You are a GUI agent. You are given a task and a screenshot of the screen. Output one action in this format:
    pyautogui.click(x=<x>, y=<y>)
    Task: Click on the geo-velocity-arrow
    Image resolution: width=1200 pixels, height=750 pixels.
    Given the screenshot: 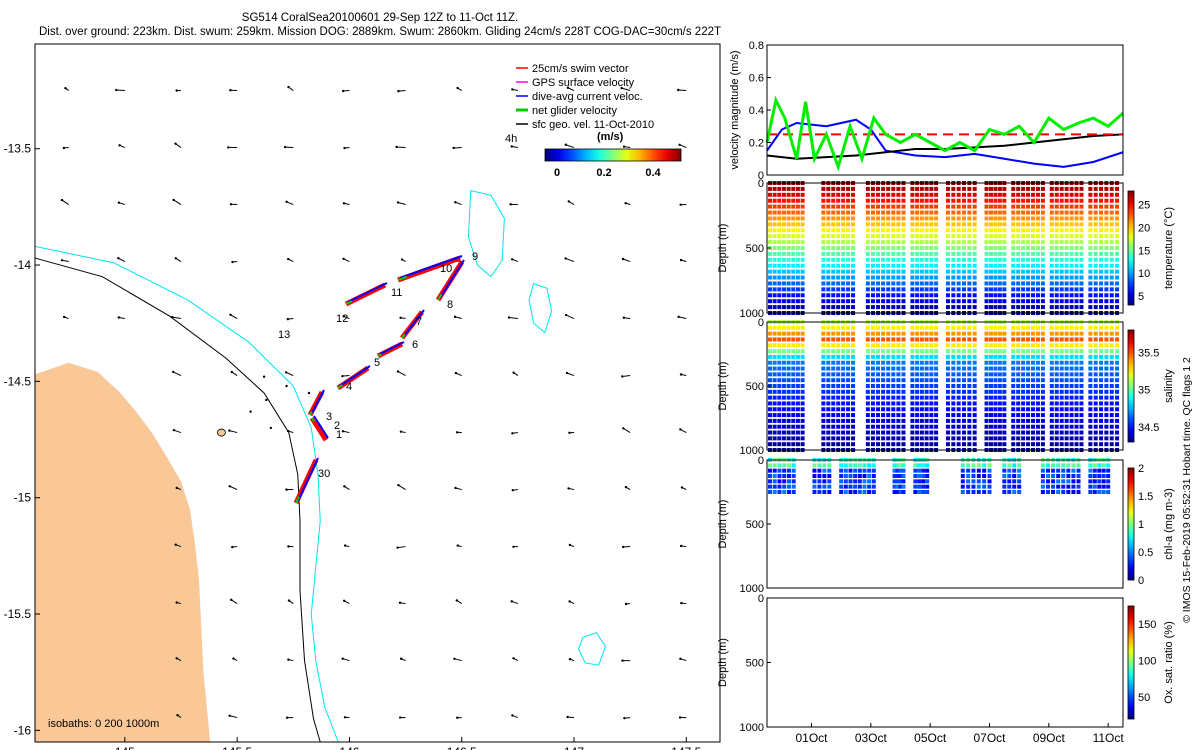 What is the action you would take?
    pyautogui.click(x=290, y=203)
    